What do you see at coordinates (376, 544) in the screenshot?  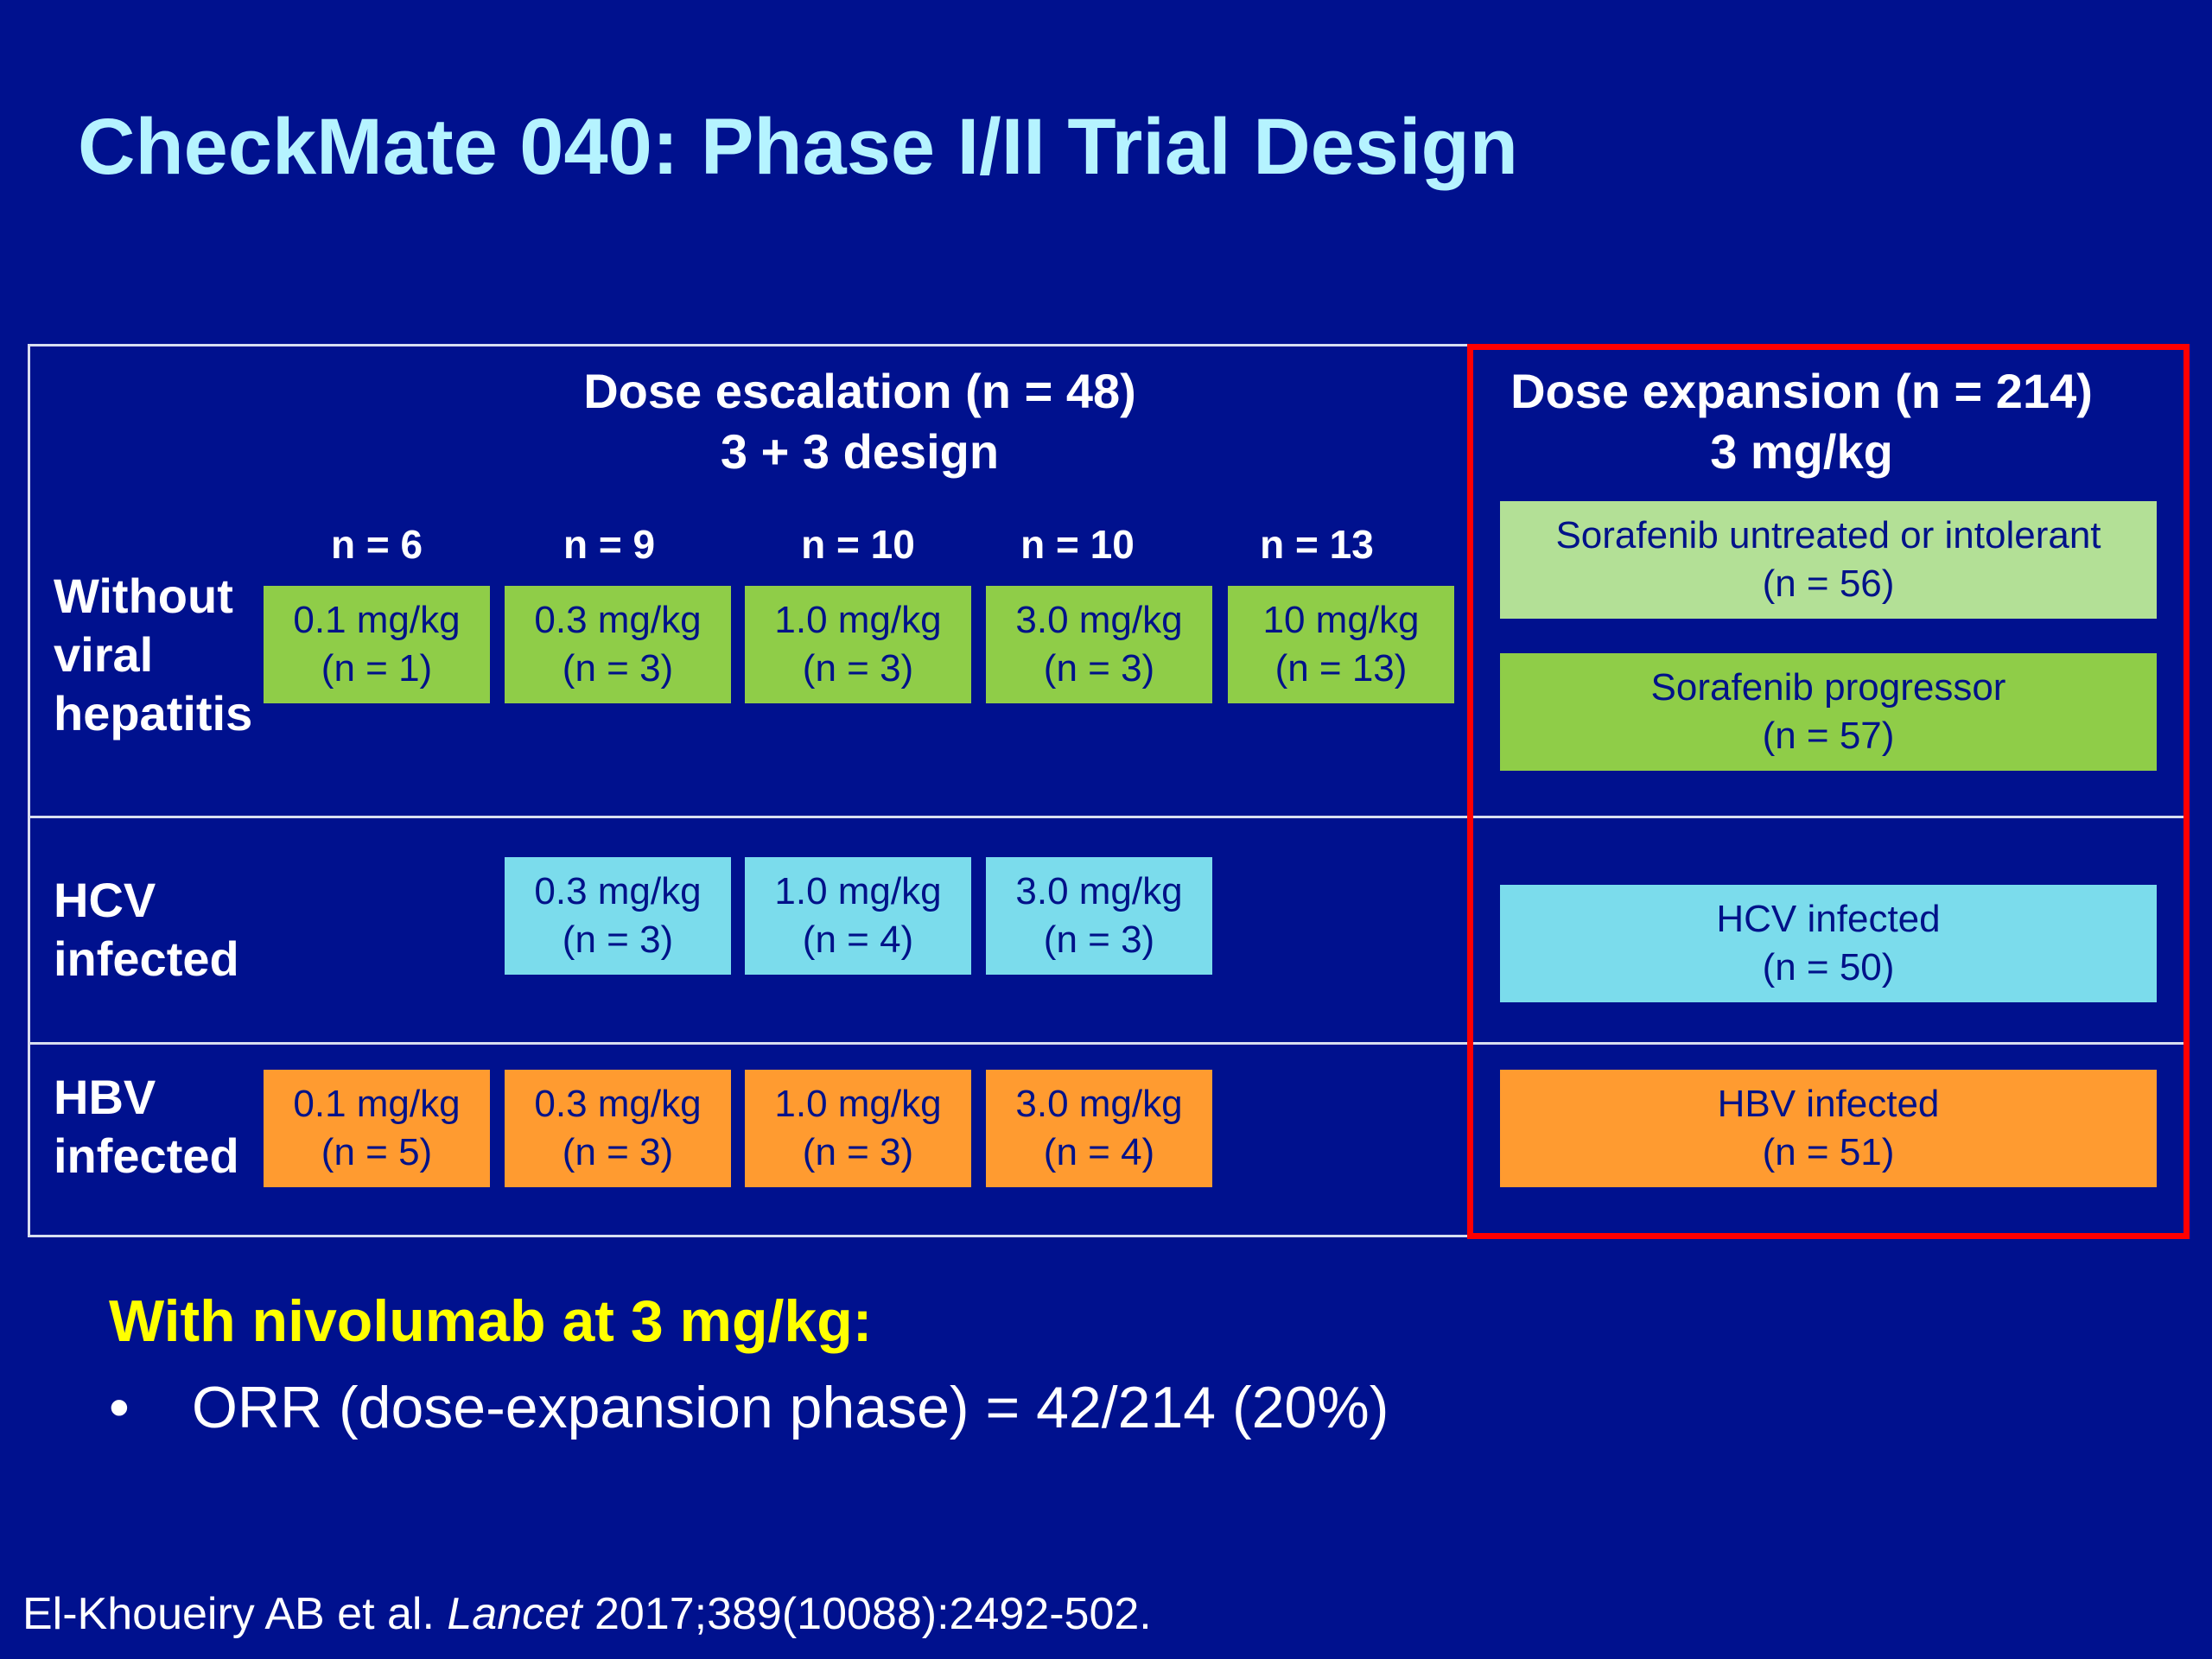 I see `cohort-n-label: n = 6` at bounding box center [376, 544].